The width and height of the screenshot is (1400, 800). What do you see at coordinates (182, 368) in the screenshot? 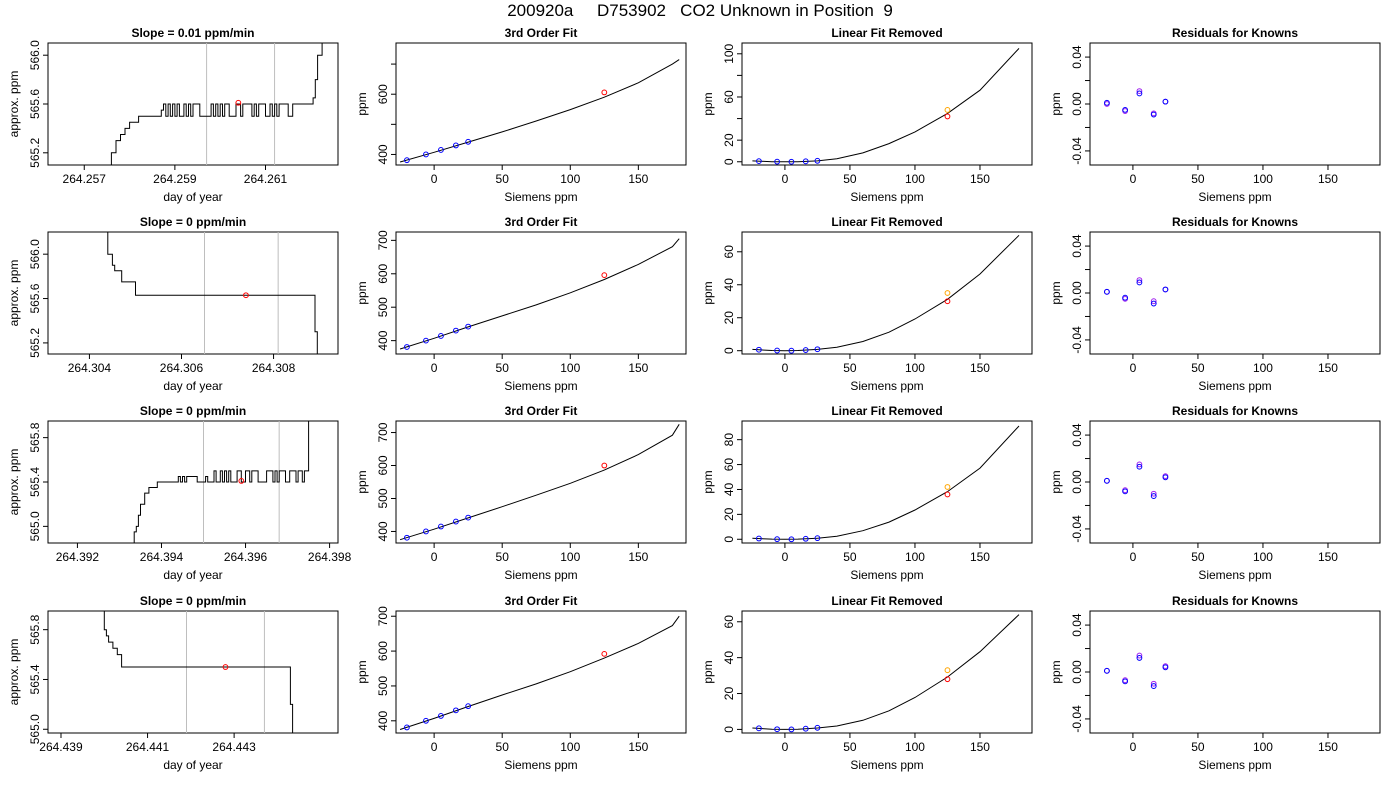
I see `x-tick-label: 264.306` at bounding box center [182, 368].